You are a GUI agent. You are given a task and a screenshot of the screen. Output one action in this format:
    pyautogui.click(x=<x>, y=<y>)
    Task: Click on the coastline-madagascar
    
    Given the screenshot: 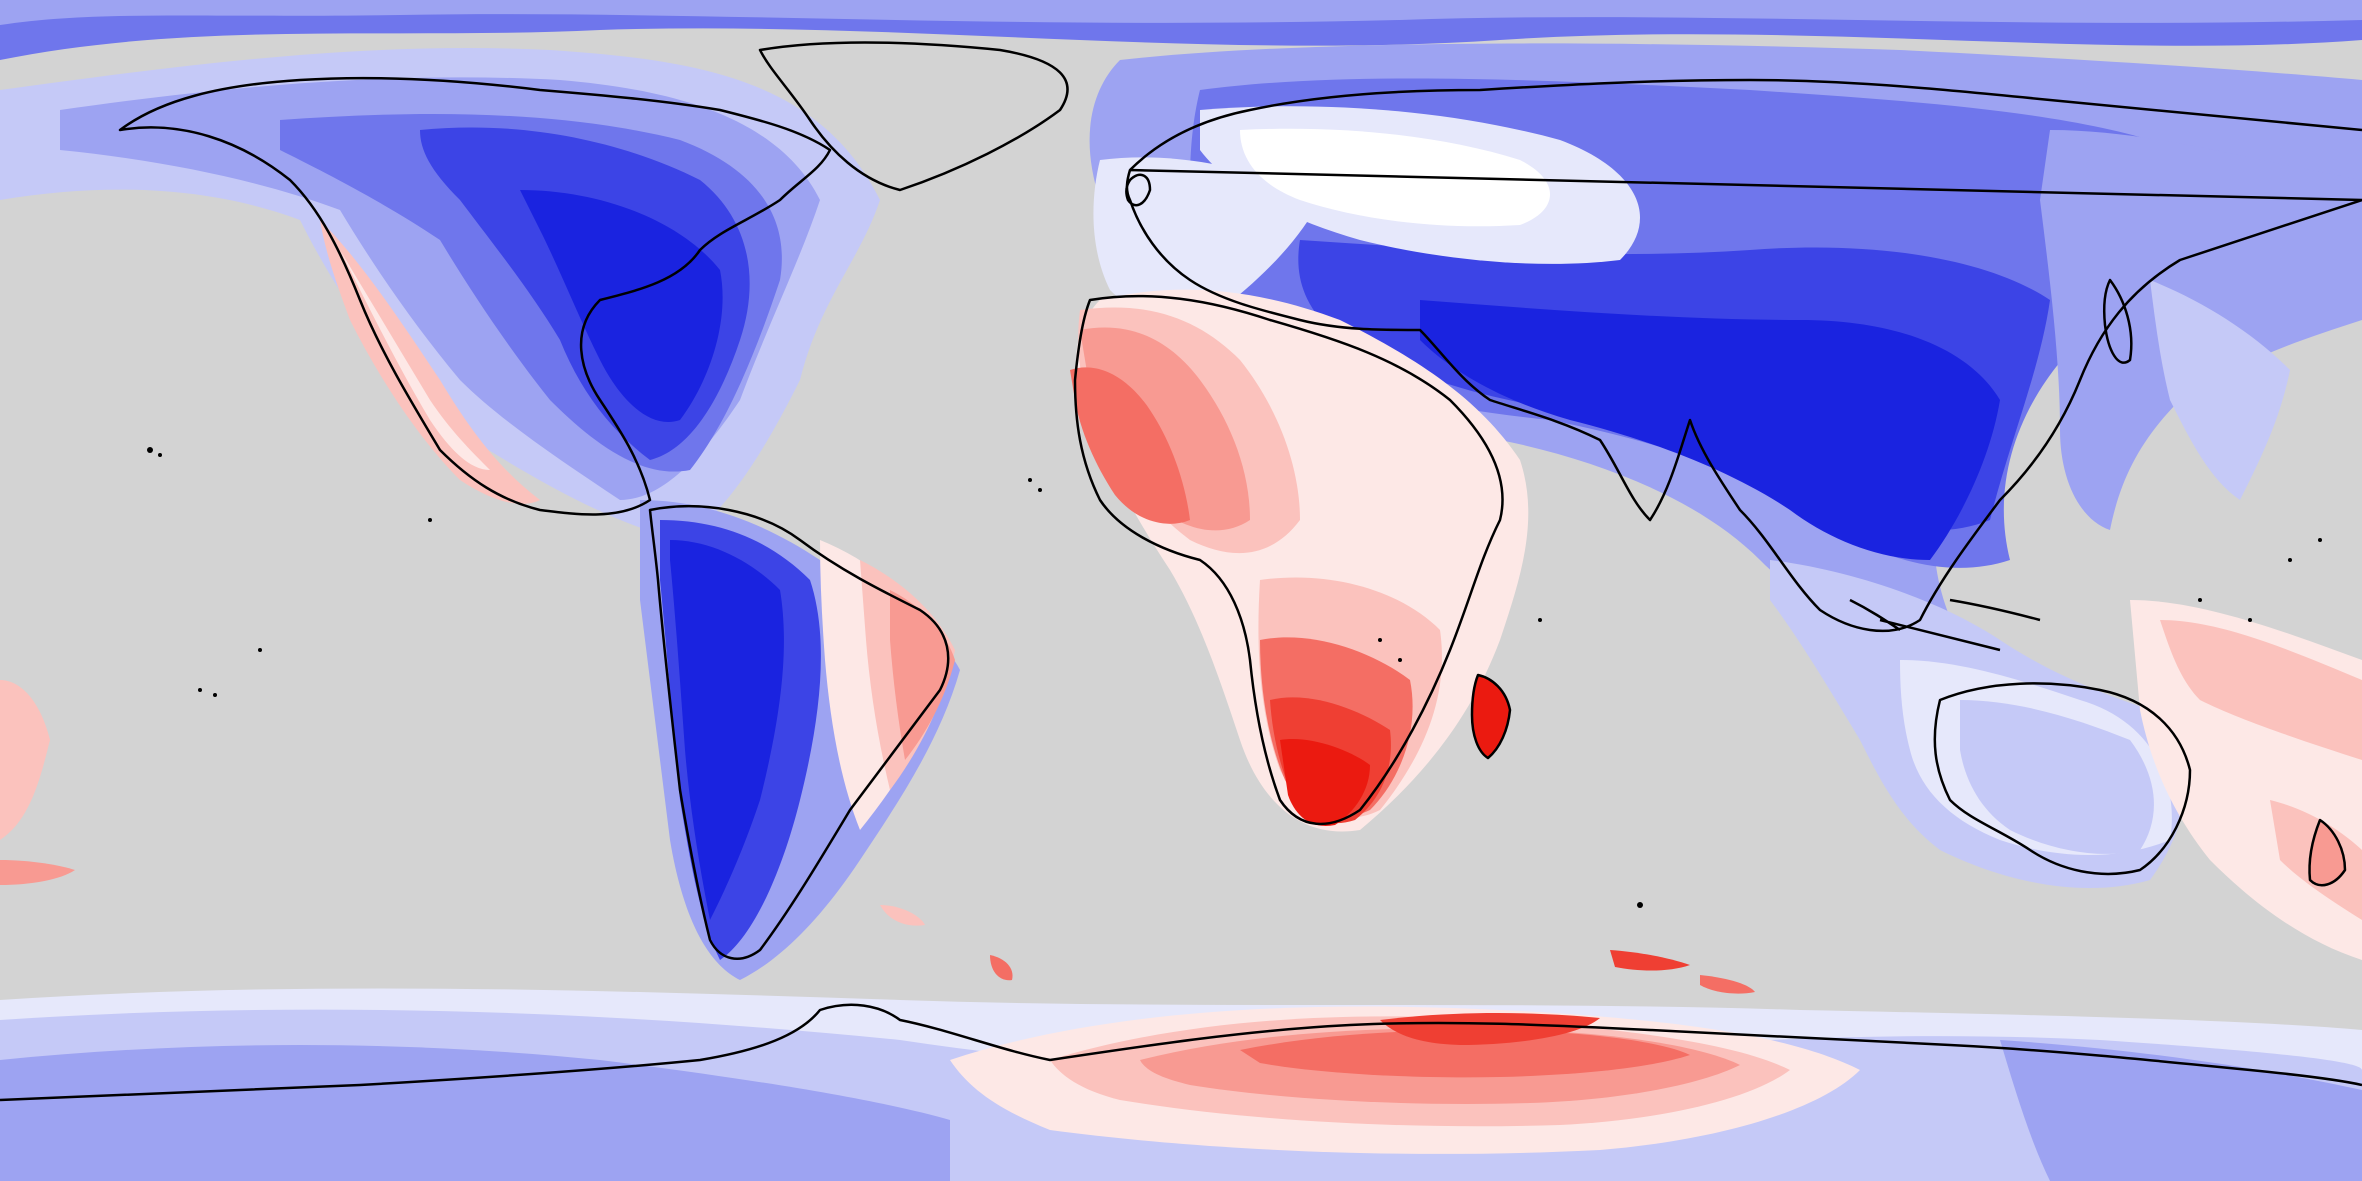 What is the action you would take?
    pyautogui.click(x=1491, y=716)
    